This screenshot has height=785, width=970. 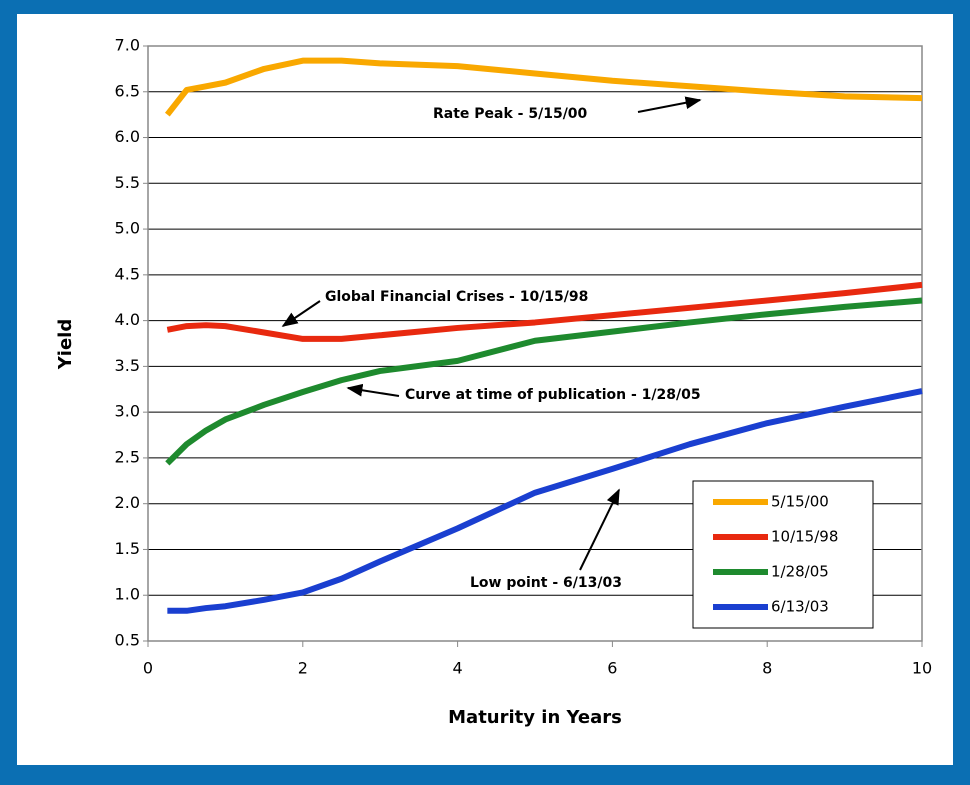 I want to click on y-tick-label: 3.5, so click(x=127, y=365).